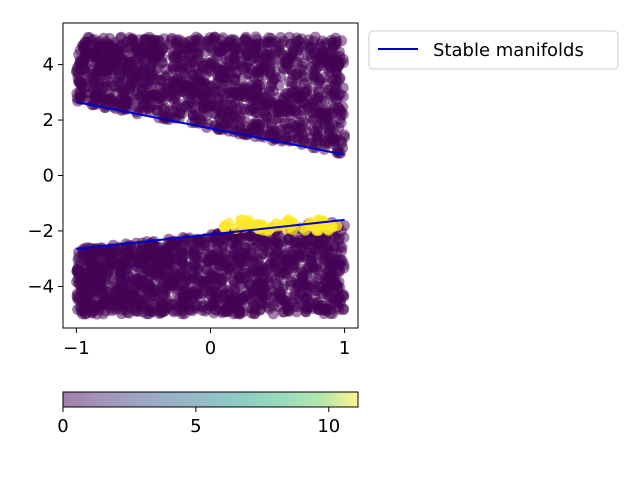 Image resolution: width=640 pixels, height=480 pixels. Describe the element at coordinates (210, 399) in the screenshot. I see `colorbar-gradient` at that location.